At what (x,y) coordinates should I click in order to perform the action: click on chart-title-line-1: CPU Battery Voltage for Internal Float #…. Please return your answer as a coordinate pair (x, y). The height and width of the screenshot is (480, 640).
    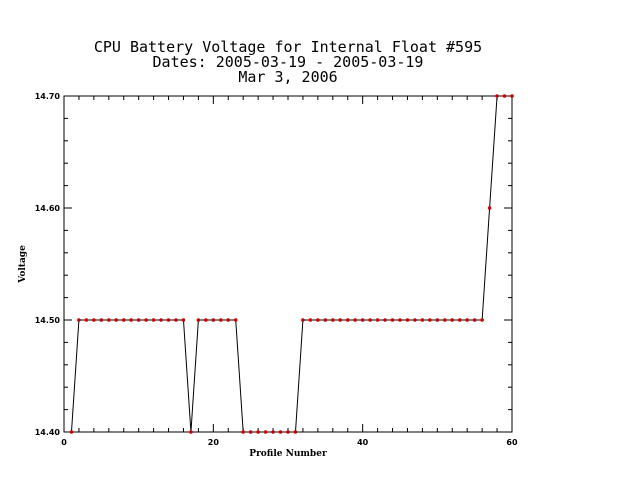
    Looking at the image, I should click on (288, 47).